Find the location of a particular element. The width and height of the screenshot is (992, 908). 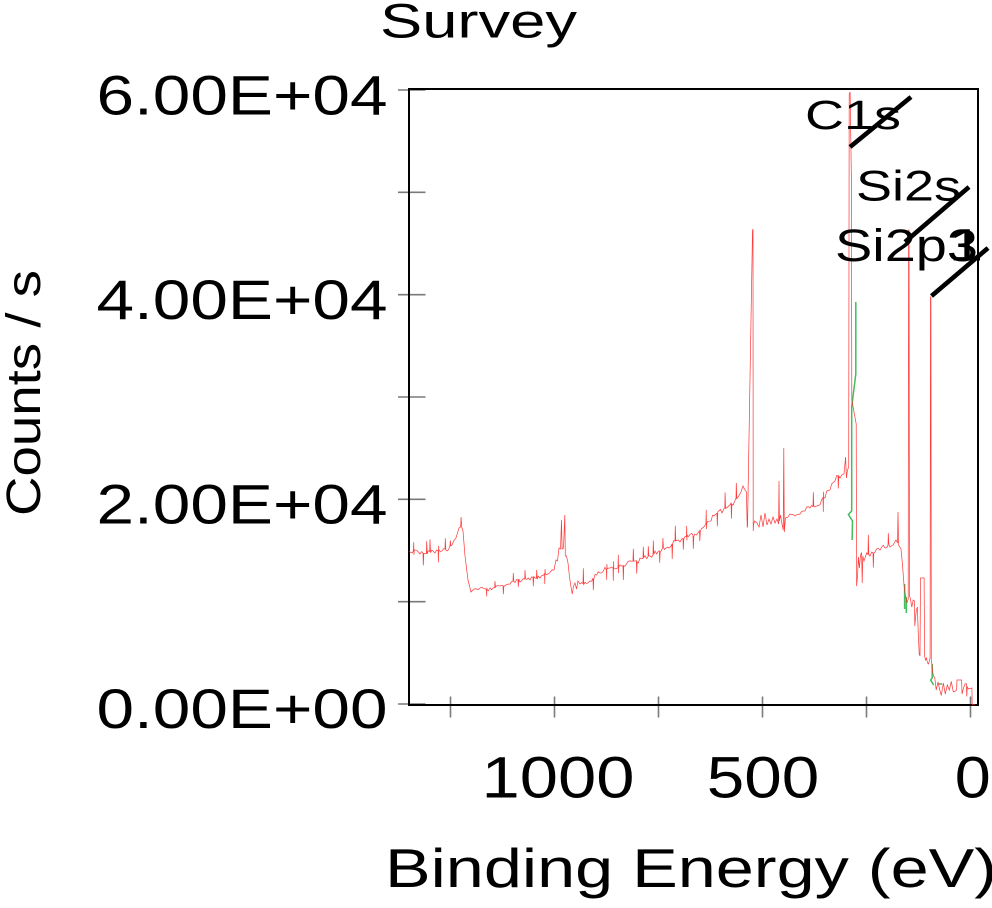

svg-text: Si2p3 is located at coordinates (906, 245).